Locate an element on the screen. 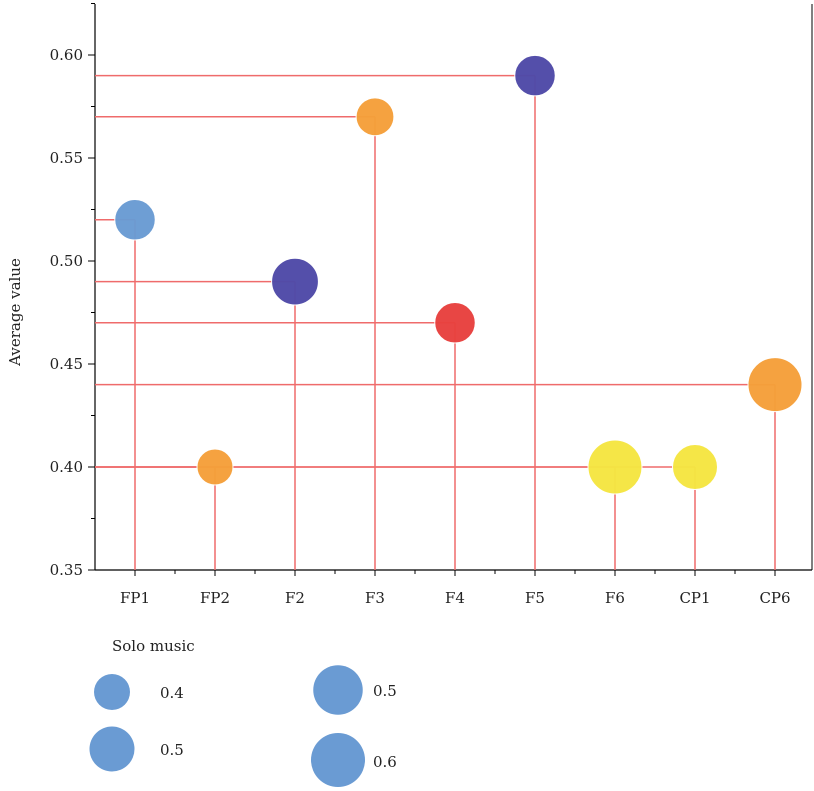 Image resolution: width=814 pixels, height=791 pixels. y-tick-label: 0.40 is located at coordinates (66, 467).